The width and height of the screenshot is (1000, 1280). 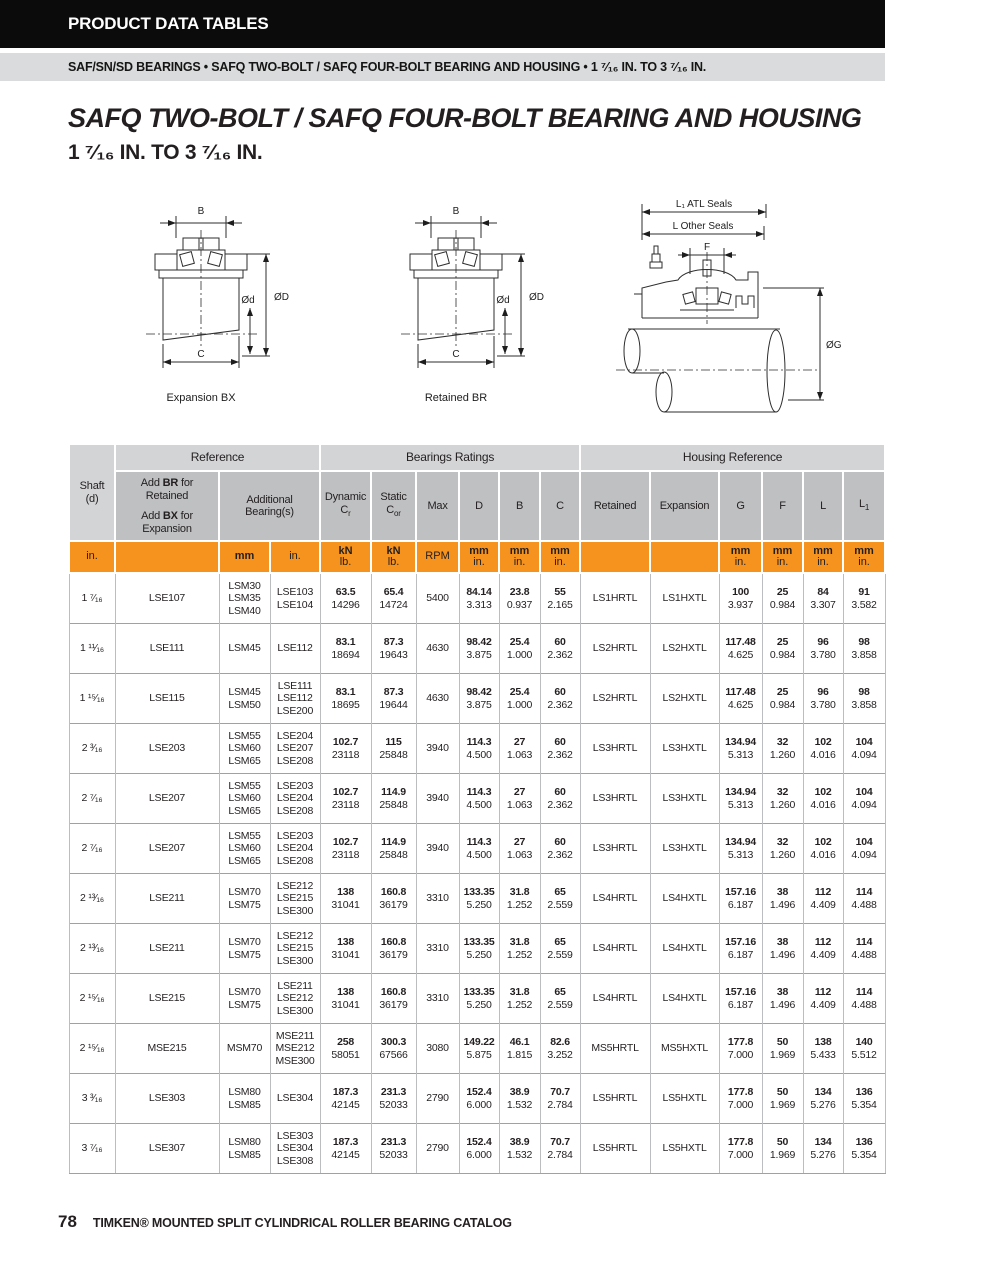 What do you see at coordinates (740, 1148) in the screenshot?
I see `cell-g: 177.8 7.000` at bounding box center [740, 1148].